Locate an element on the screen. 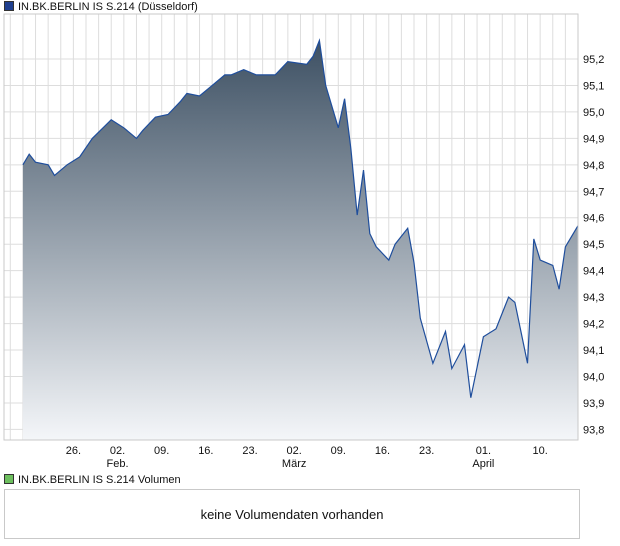 Image resolution: width=620 pixels, height=546 pixels. y-tick-label: 94,0 is located at coordinates (593, 377).